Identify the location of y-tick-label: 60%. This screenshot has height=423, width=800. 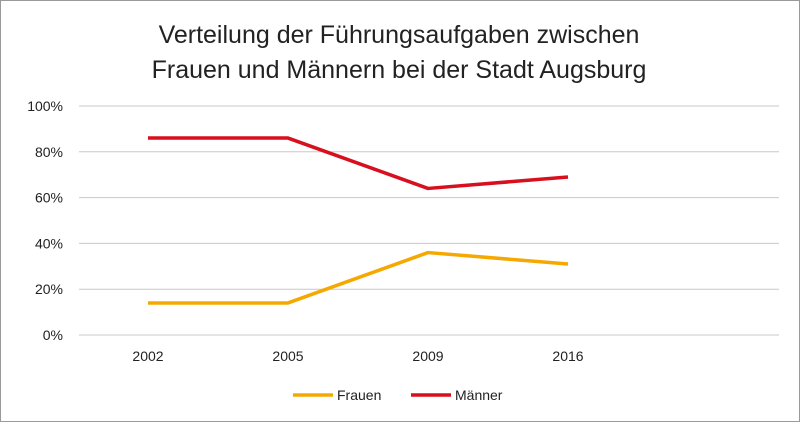
(49, 198).